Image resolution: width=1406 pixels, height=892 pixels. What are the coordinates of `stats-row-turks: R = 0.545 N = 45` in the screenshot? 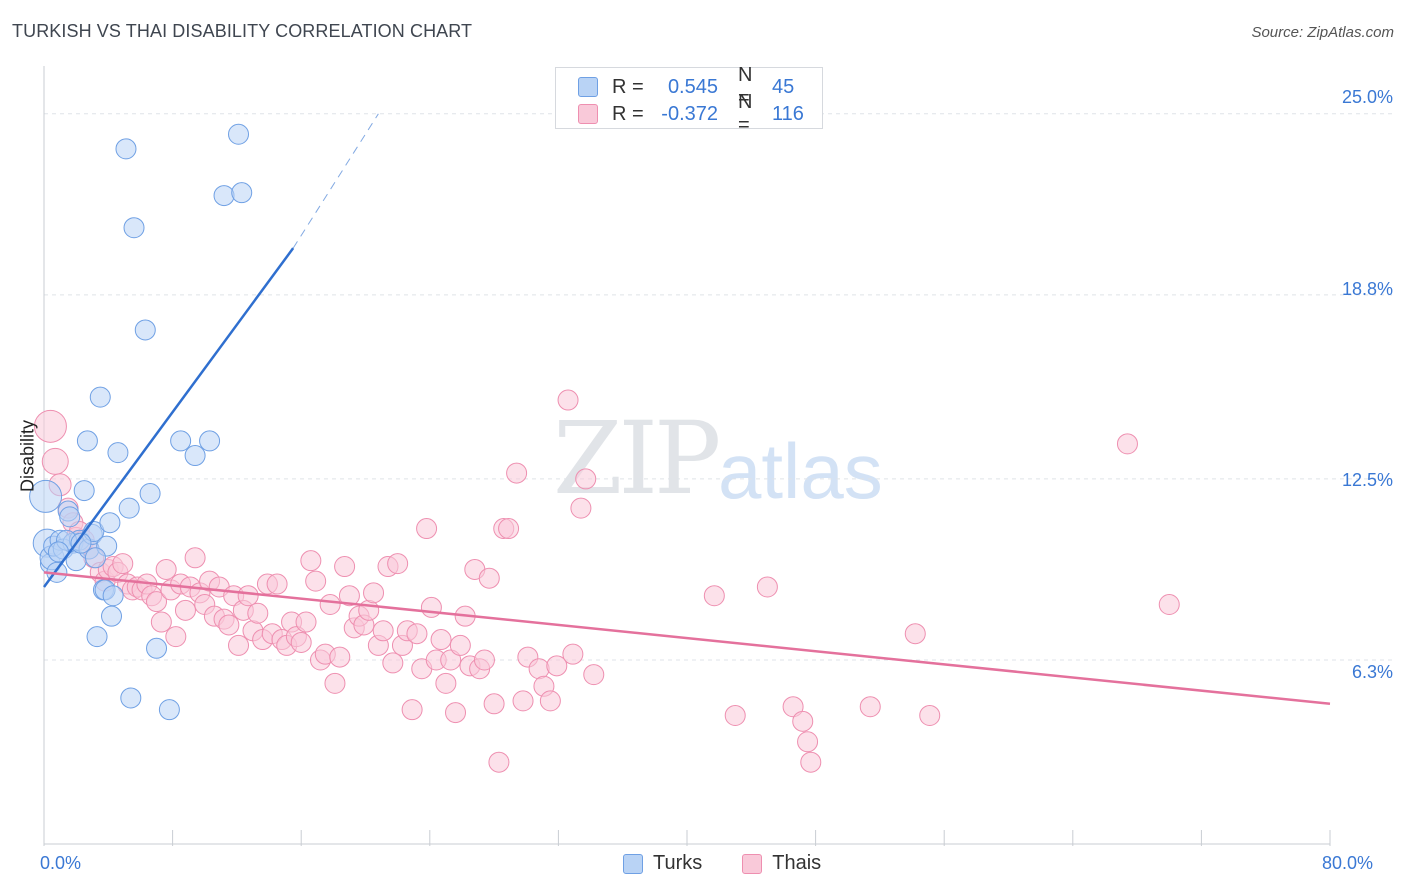 It's located at (686, 86).